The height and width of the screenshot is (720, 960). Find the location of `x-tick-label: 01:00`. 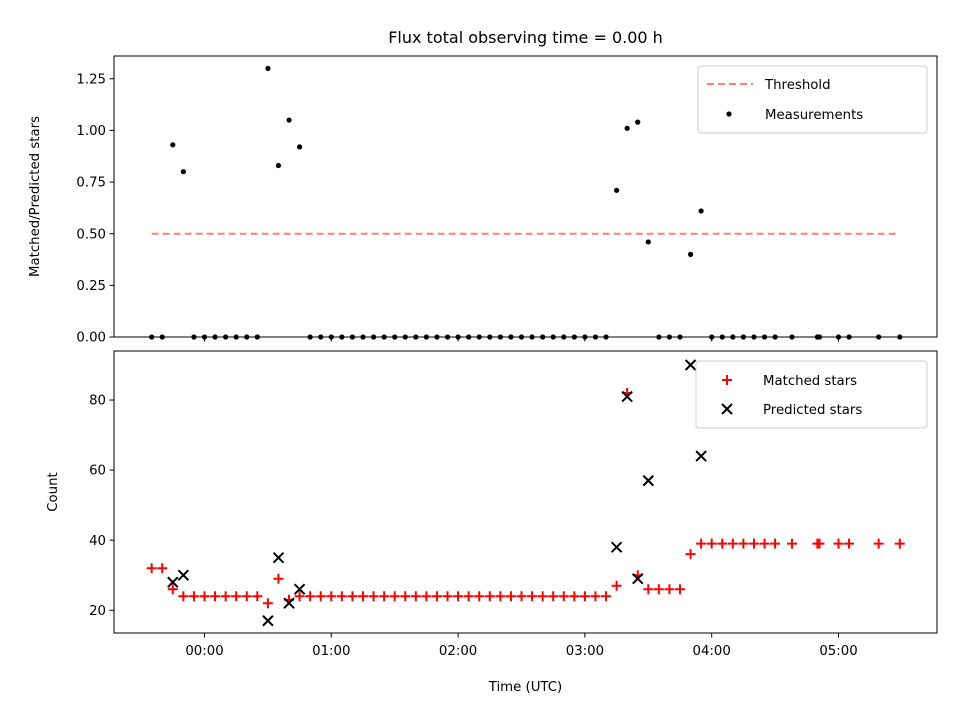

x-tick-label: 01:00 is located at coordinates (331, 651).